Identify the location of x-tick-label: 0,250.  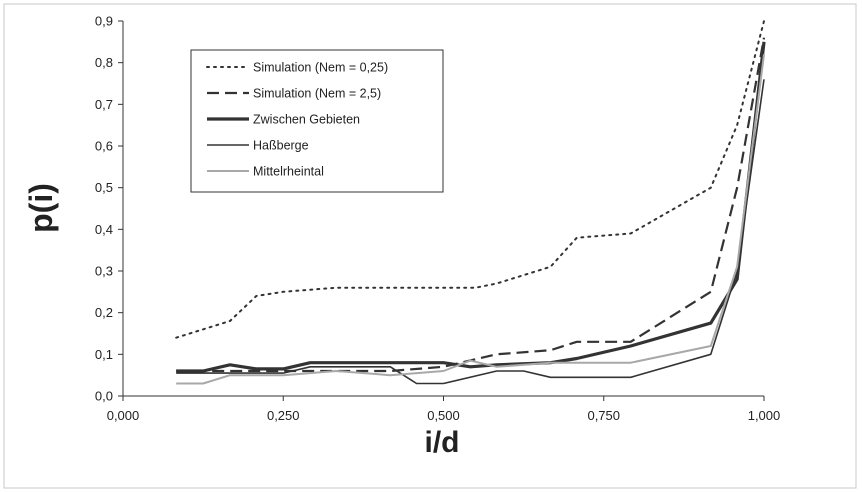
(283, 415).